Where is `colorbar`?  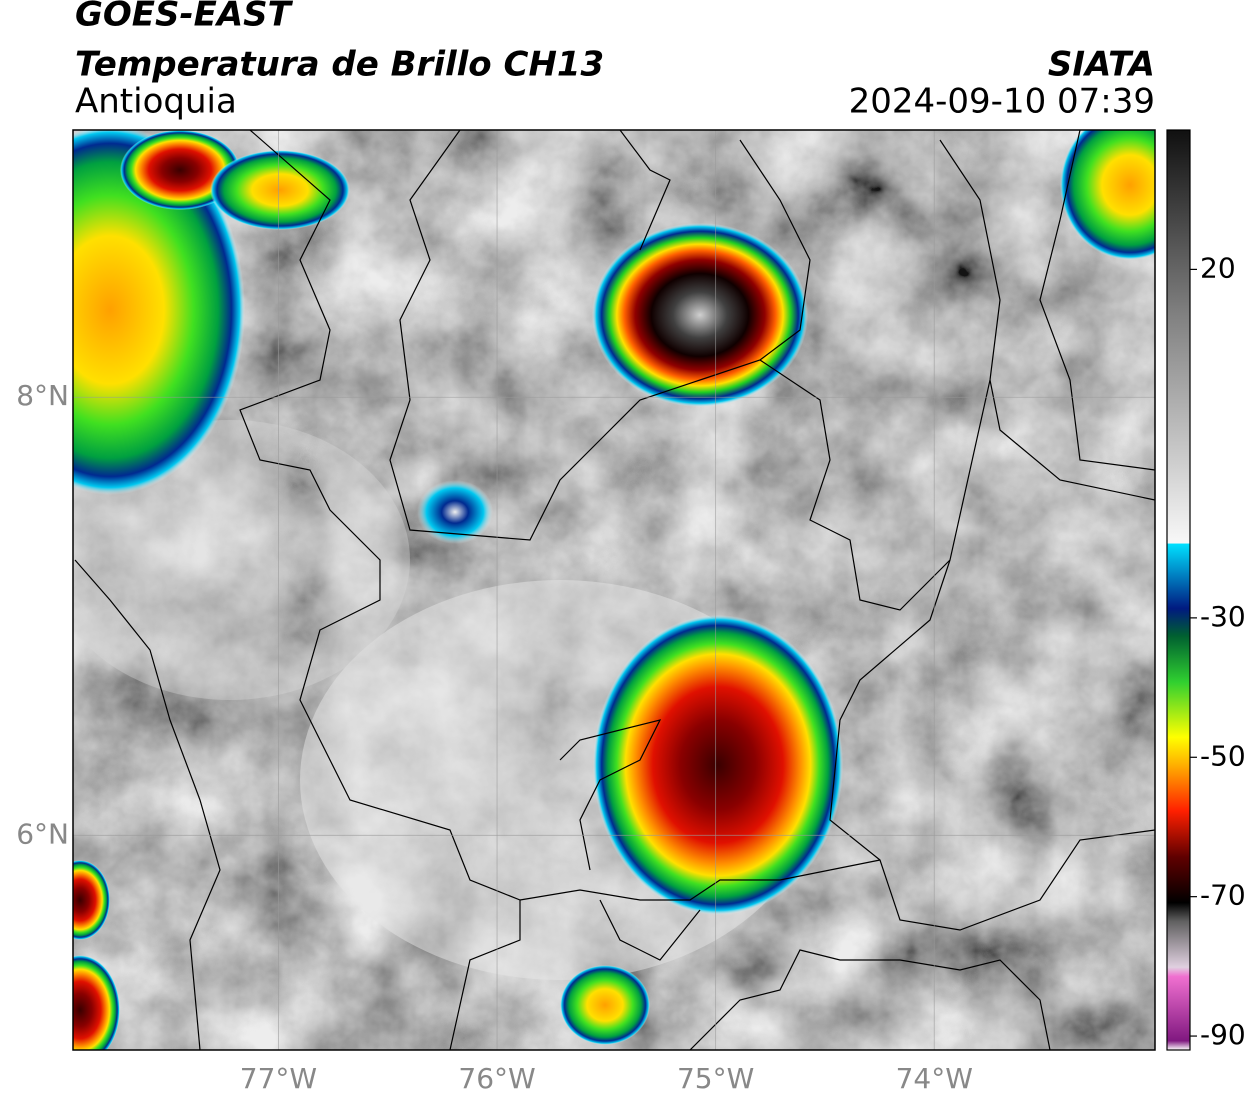
colorbar is located at coordinates (1178, 590).